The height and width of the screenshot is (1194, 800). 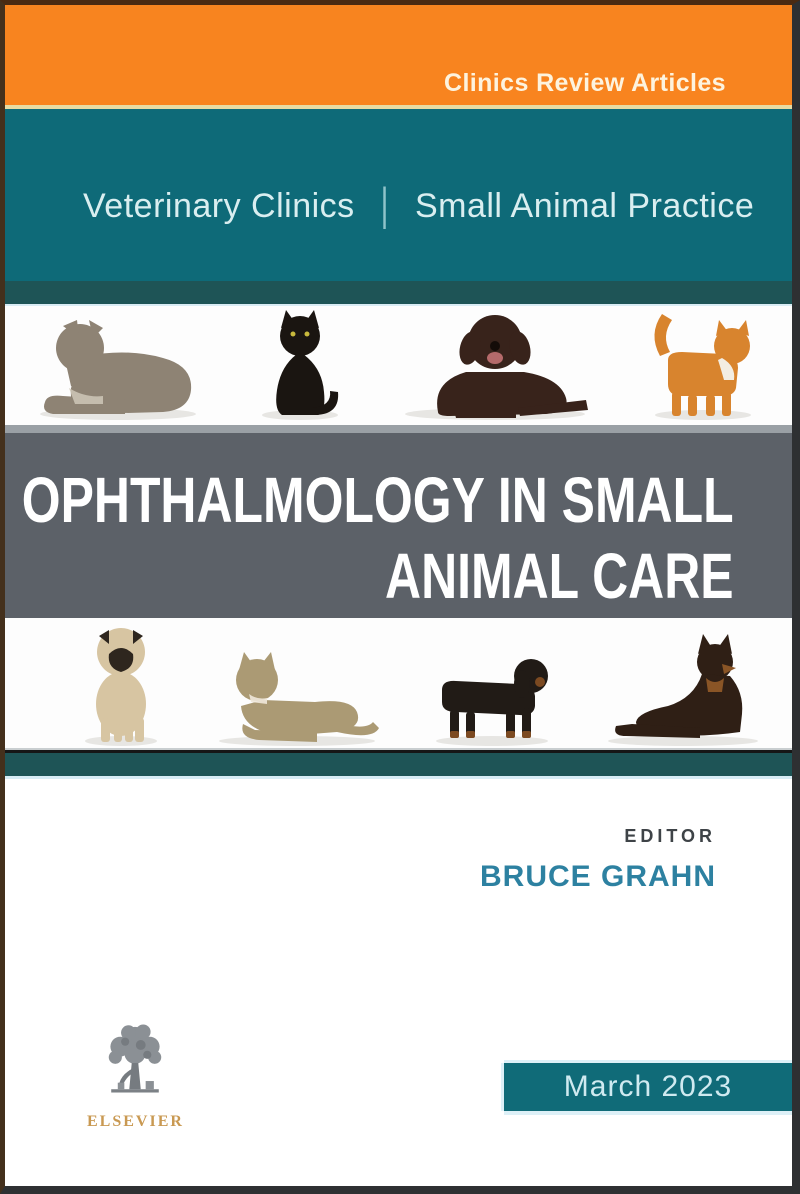 What do you see at coordinates (398, 364) in the screenshot?
I see `animal-band-top` at bounding box center [398, 364].